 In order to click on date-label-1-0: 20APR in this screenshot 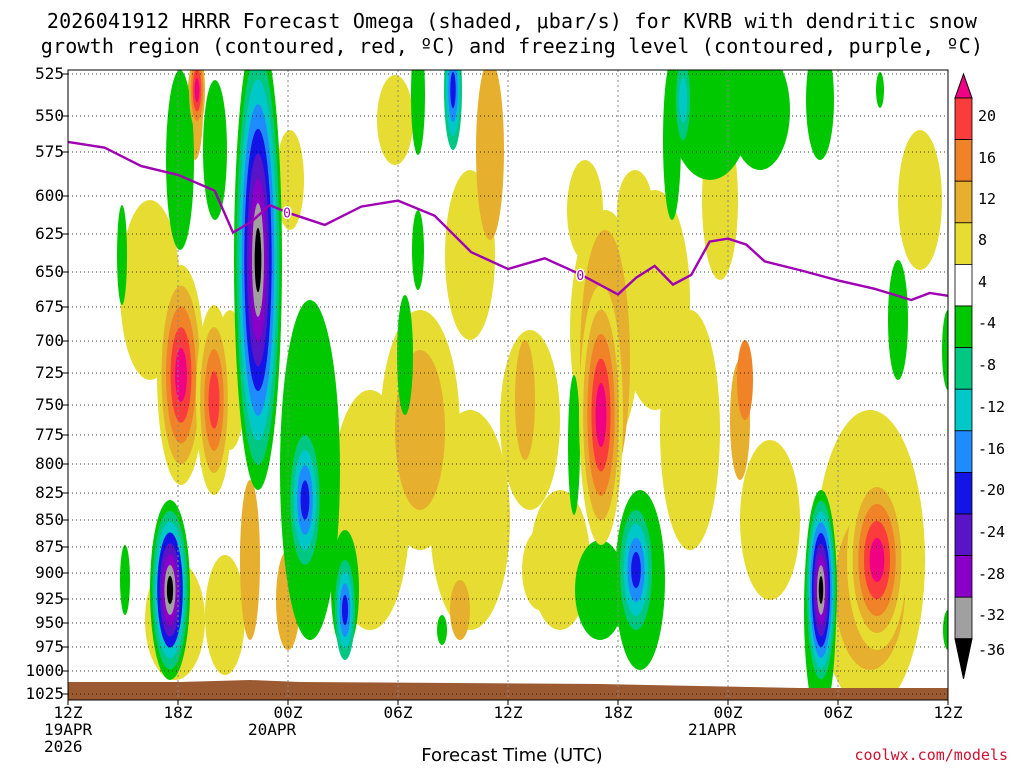, I will do `click(272, 729)`.